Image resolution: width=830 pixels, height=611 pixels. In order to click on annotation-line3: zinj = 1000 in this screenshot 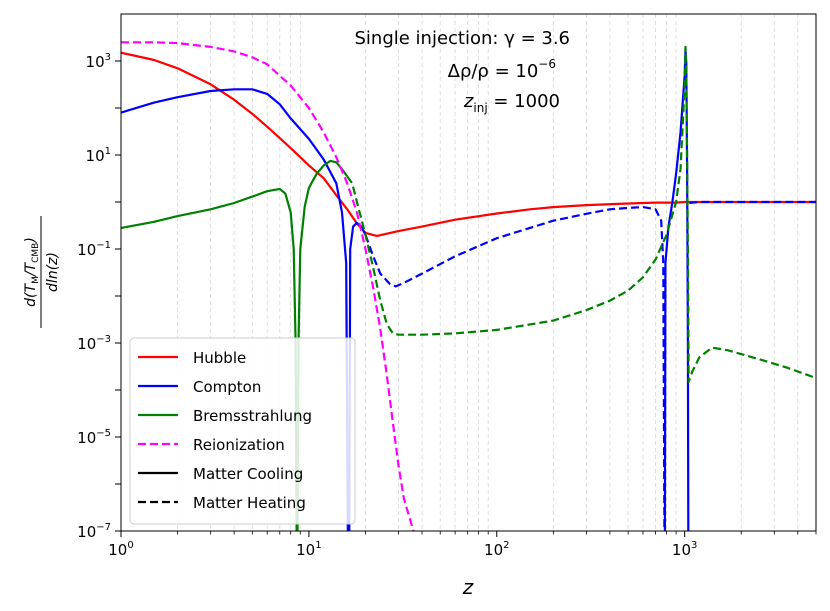, I will do `click(511, 103)`.